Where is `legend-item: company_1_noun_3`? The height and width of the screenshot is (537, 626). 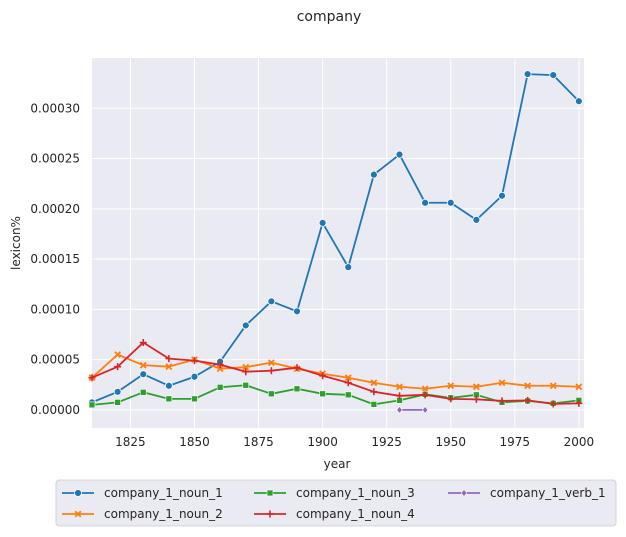 legend-item: company_1_noun_3 is located at coordinates (334, 493).